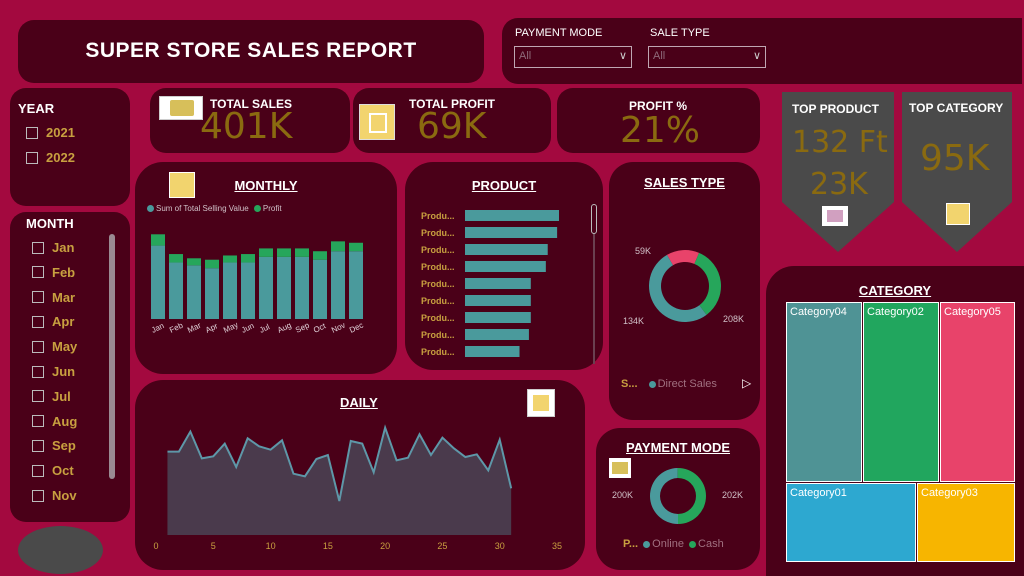 The height and width of the screenshot is (576, 1024). I want to click on kpi-label: TOTAL SALES, so click(251, 104).